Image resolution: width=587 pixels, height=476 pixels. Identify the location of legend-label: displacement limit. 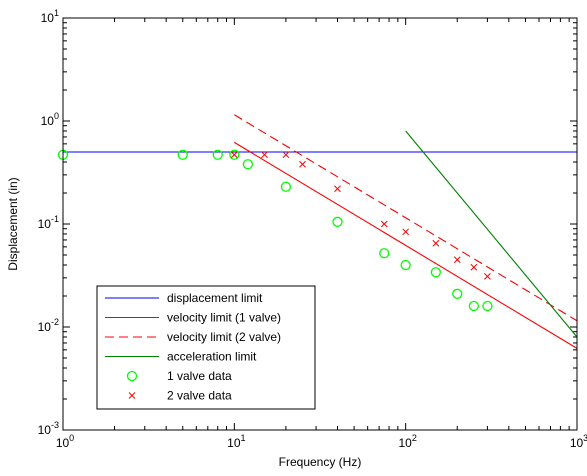
(215, 298).